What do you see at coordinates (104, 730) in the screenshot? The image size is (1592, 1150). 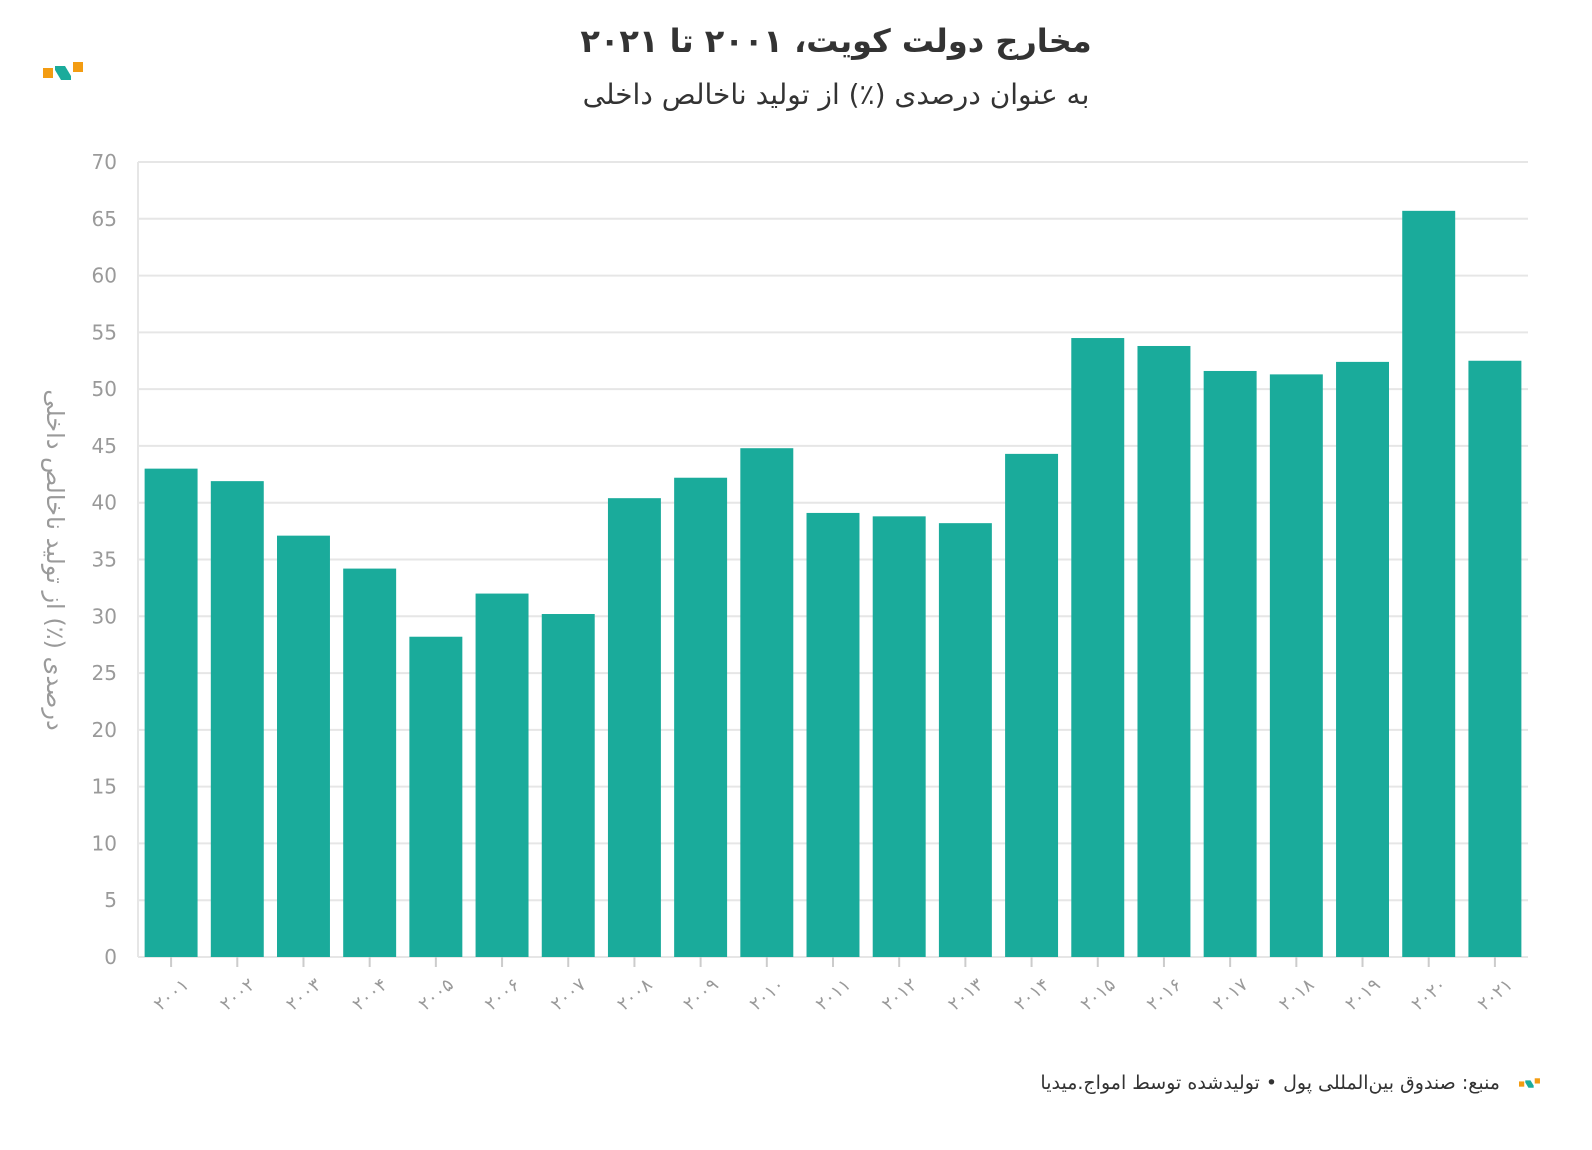 I see `y-tick-label: 20` at bounding box center [104, 730].